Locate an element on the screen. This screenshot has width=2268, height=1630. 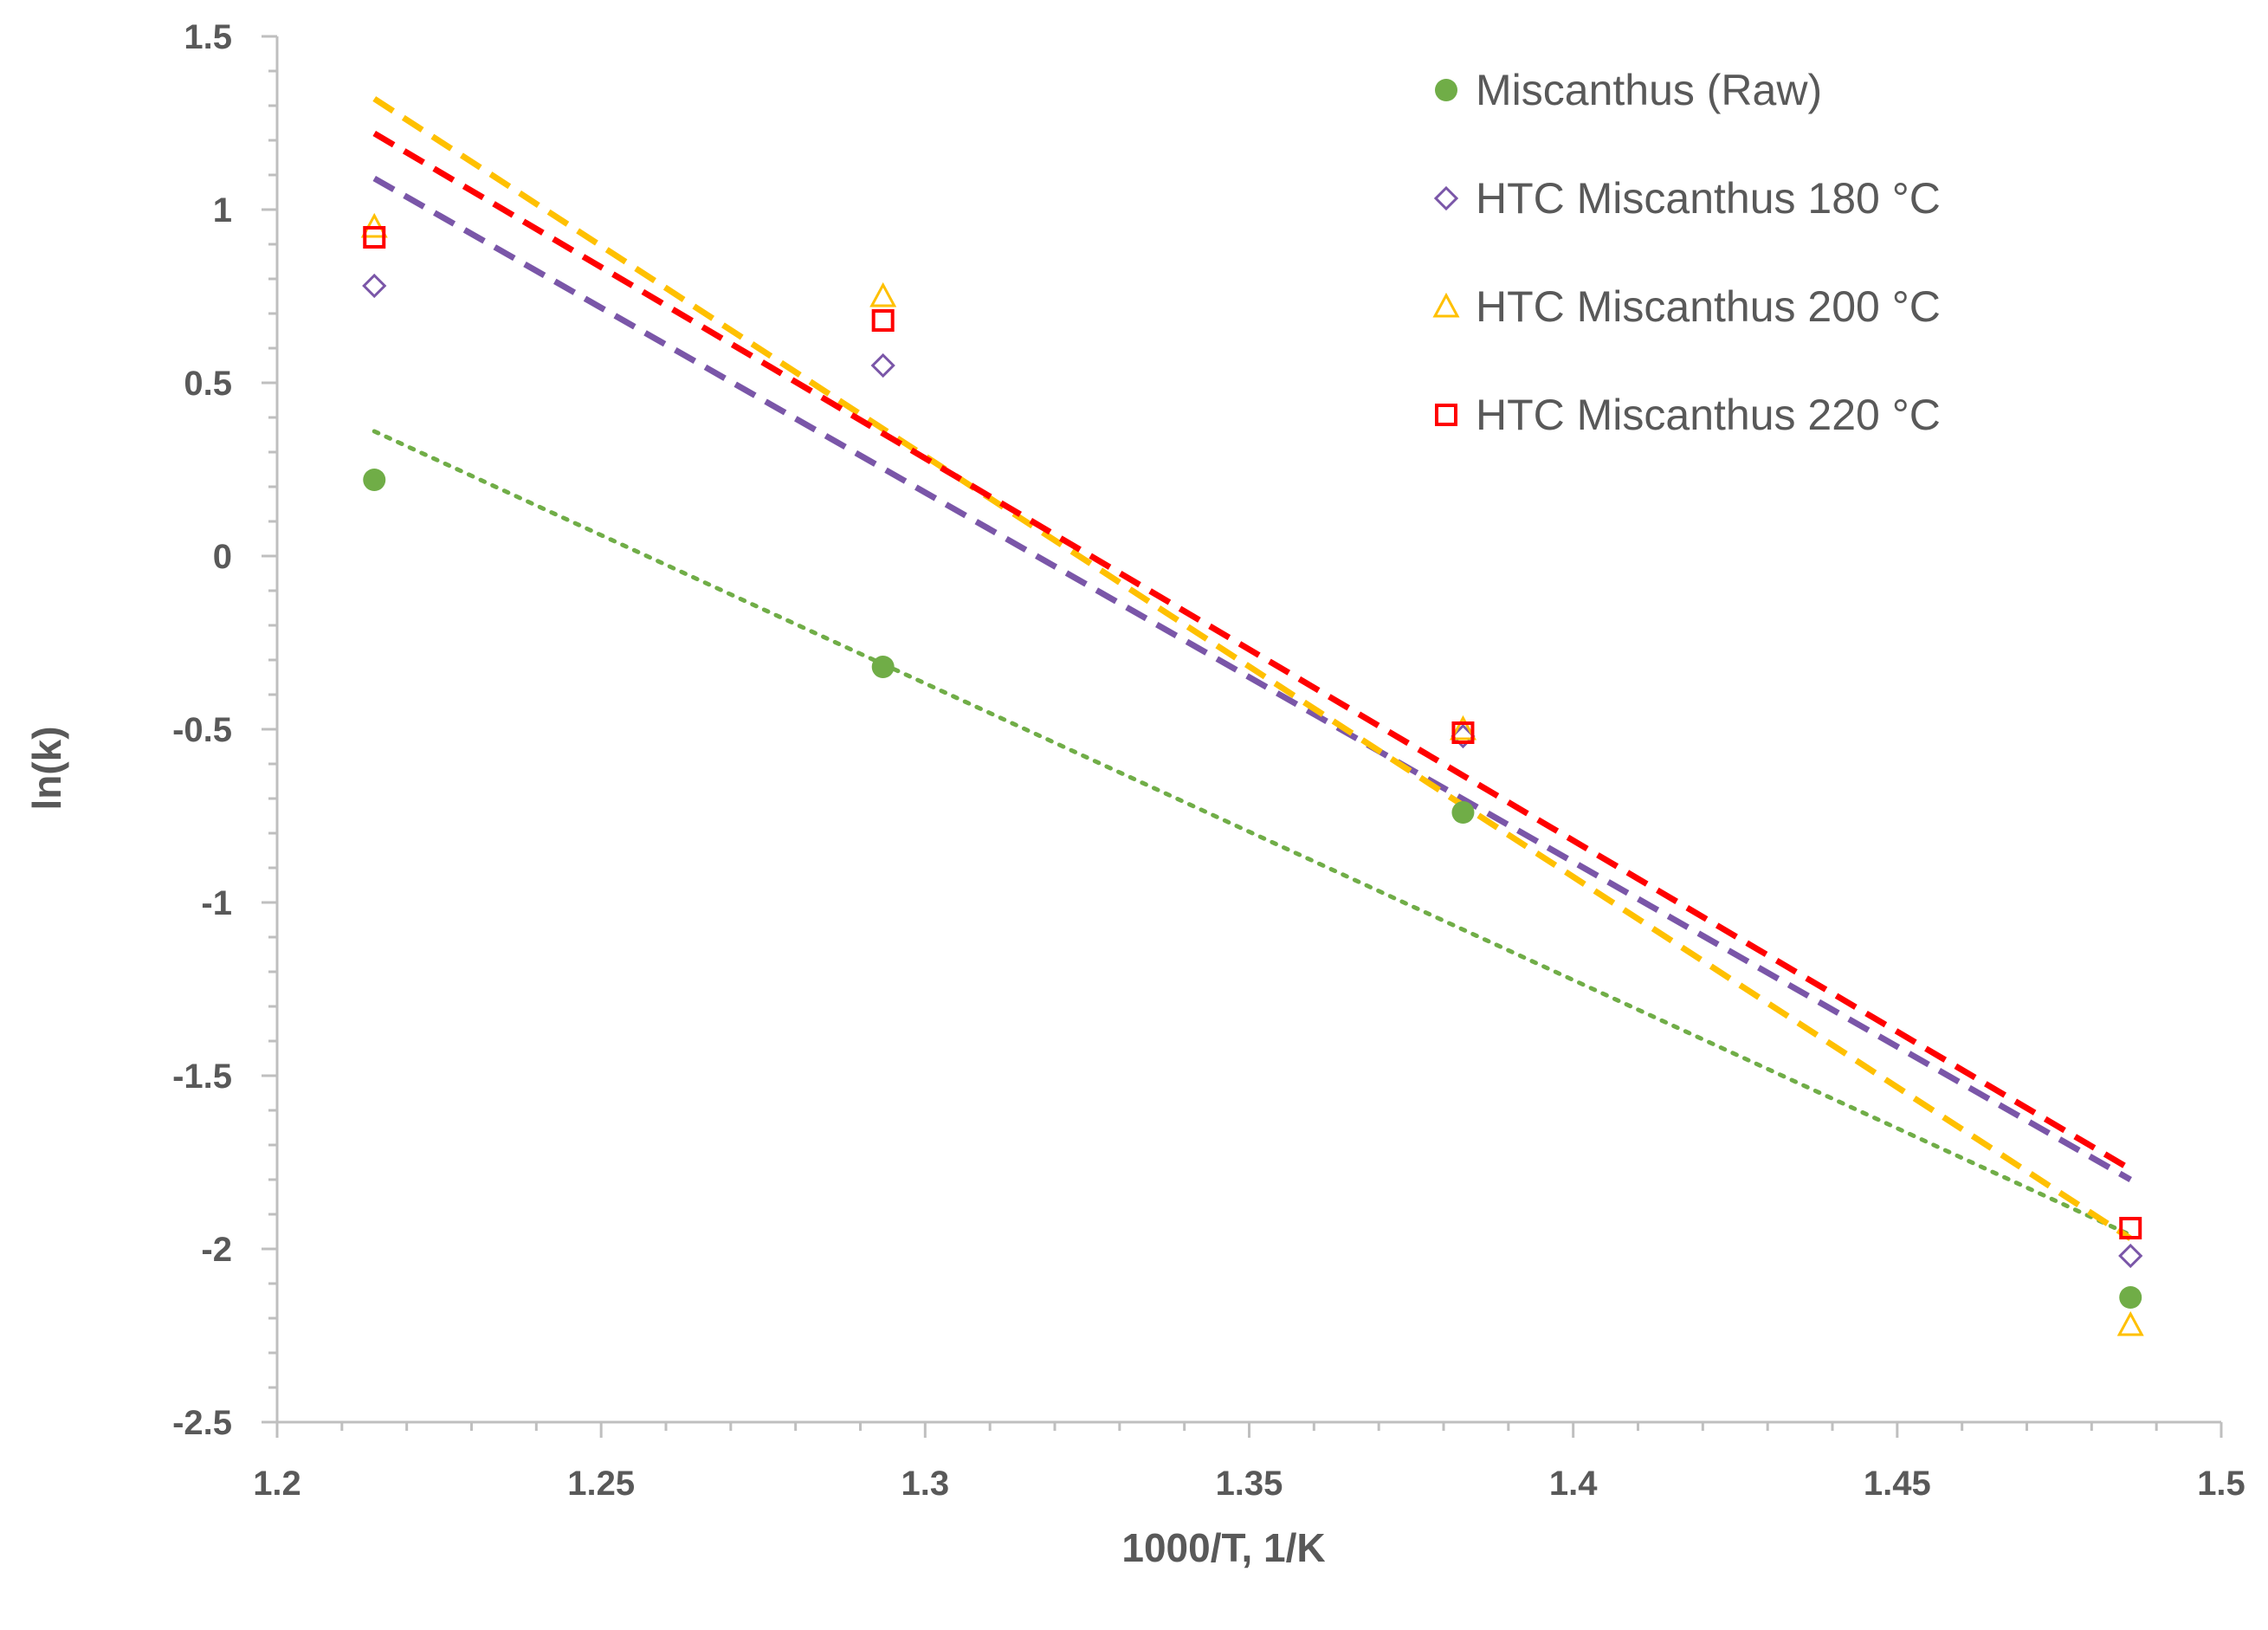
y-axis-title: ln(k) is located at coordinates (46, 768).